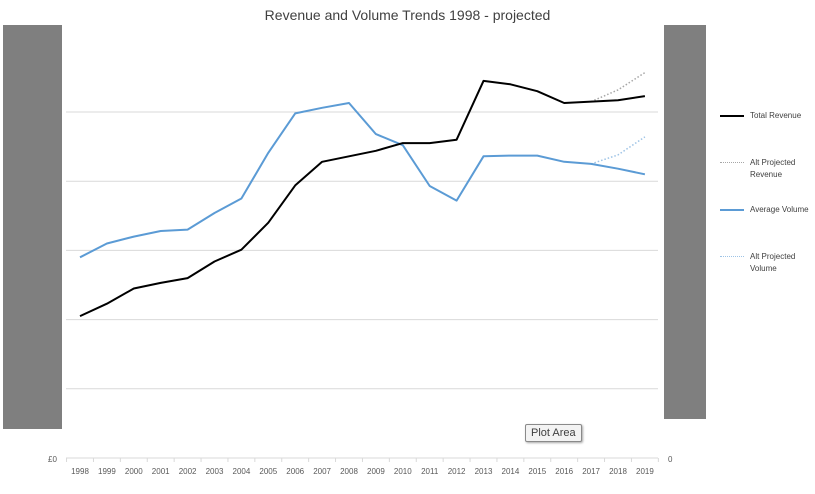  Describe the element at coordinates (403, 471) in the screenshot. I see `x-axis-tick-label: 2010` at that location.